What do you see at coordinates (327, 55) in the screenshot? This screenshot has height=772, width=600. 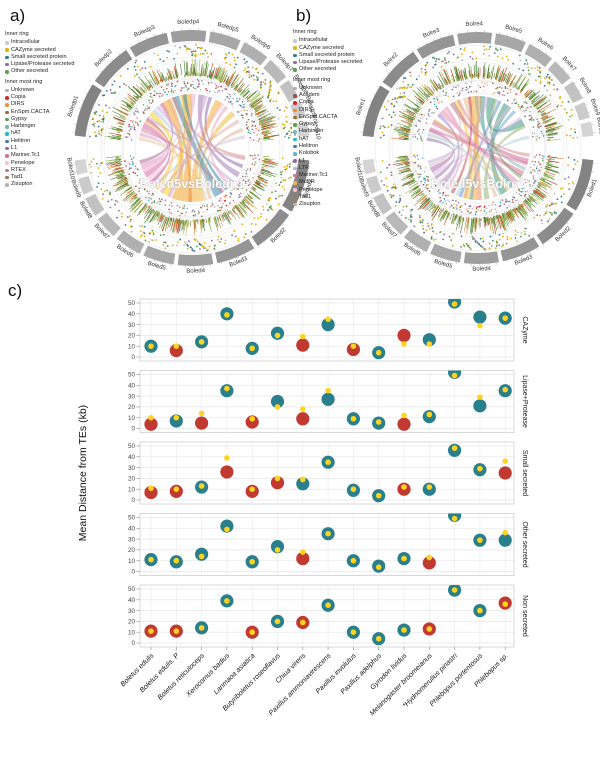 I see `legend-inner-ring-item: Small secreted protein` at bounding box center [327, 55].